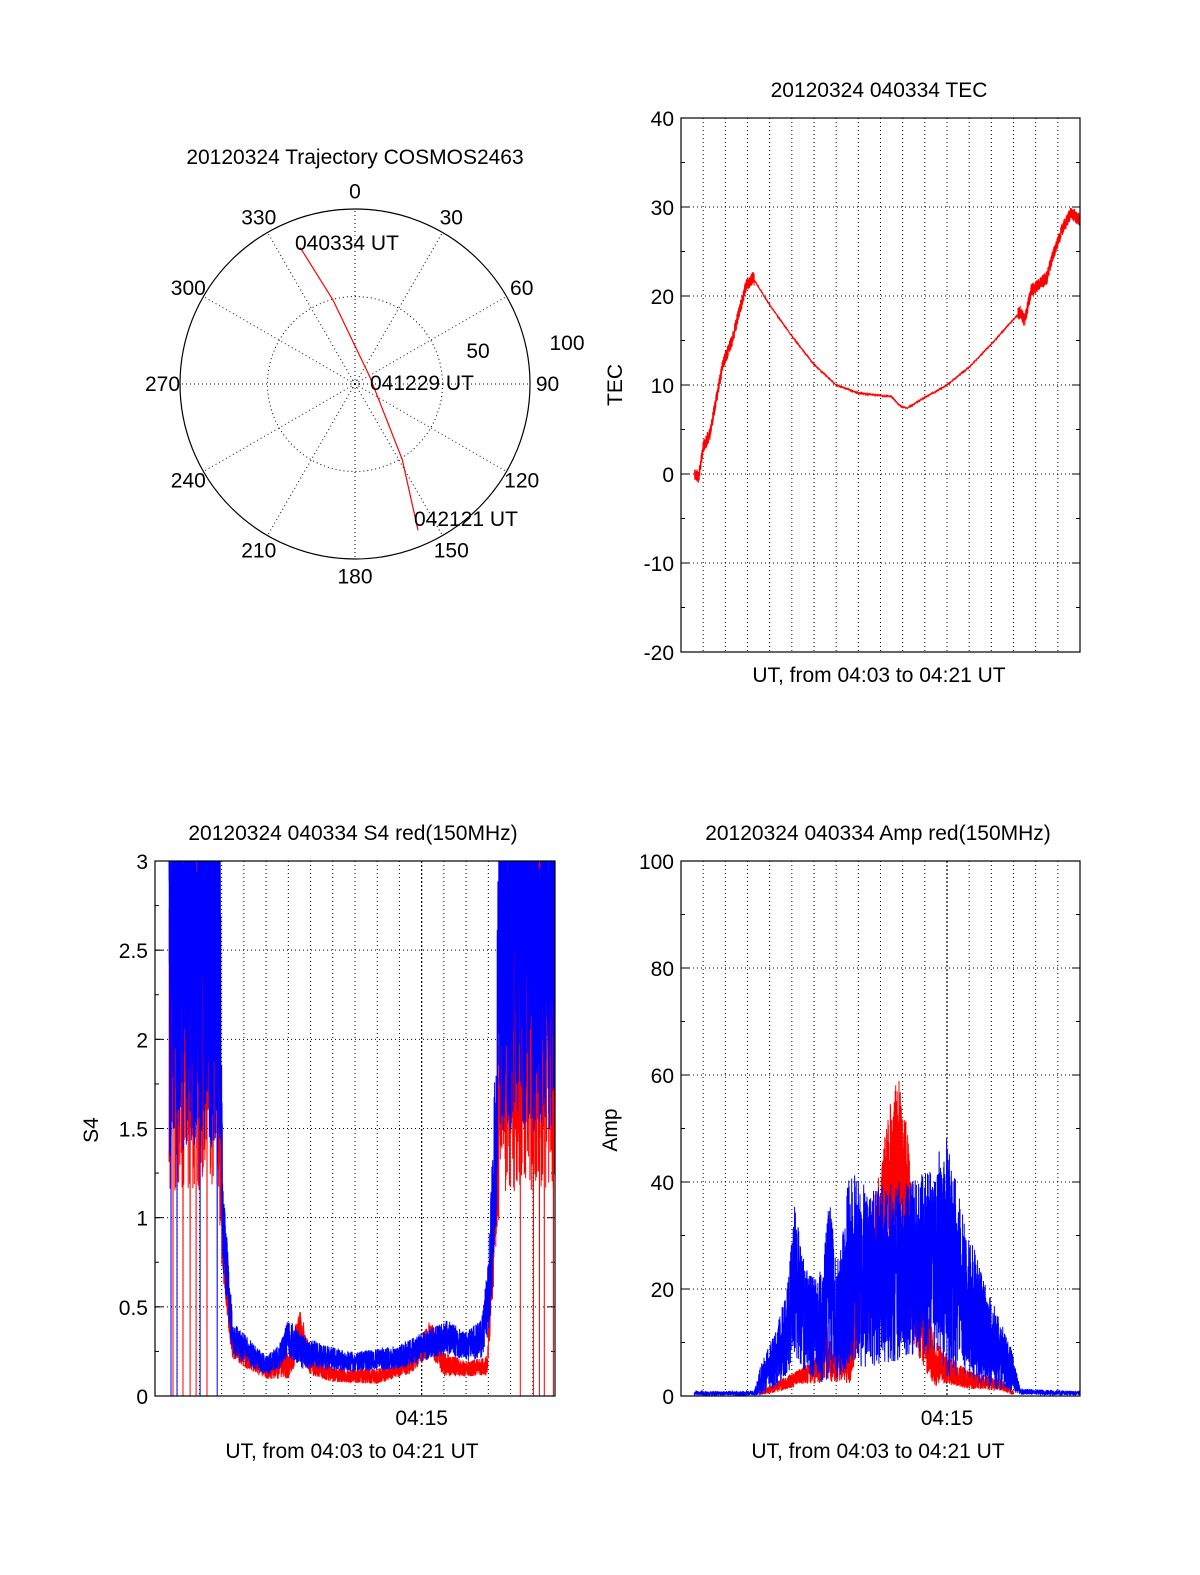 The height and width of the screenshot is (1575, 1200). What do you see at coordinates (188, 288) in the screenshot?
I see `polar-angle-label: 300` at bounding box center [188, 288].